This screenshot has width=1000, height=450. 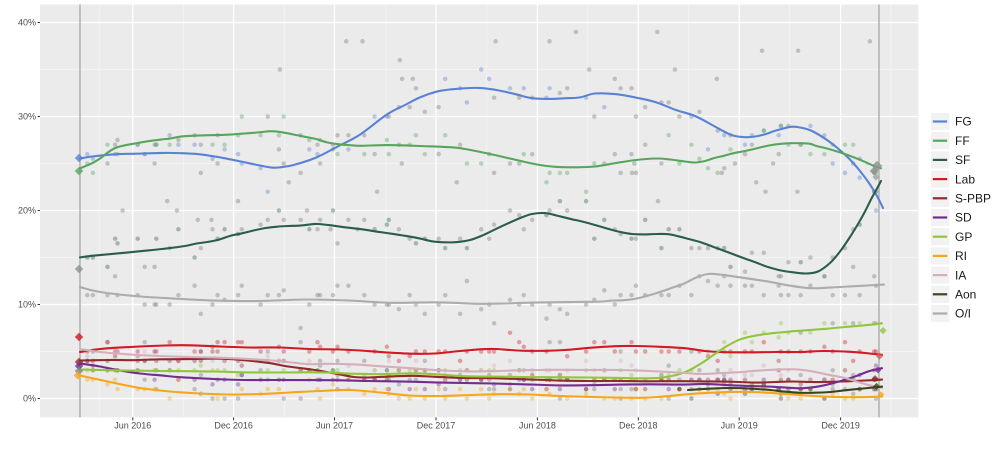 What do you see at coordinates (29, 399) in the screenshot?
I see `svg-text: 0%` at bounding box center [29, 399].